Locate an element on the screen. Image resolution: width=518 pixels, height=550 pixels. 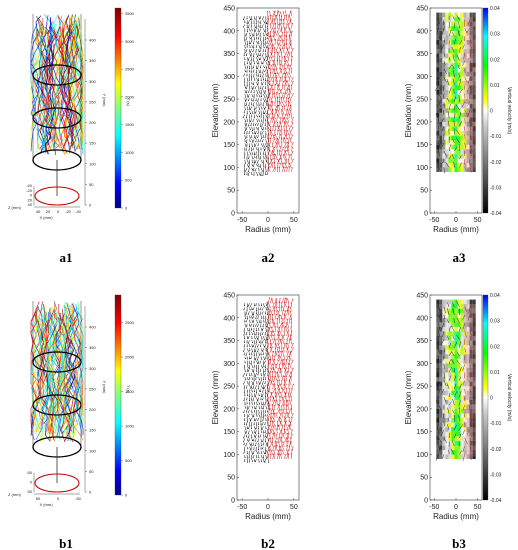
x-tick-label: -50 is located at coordinates (242, 220).